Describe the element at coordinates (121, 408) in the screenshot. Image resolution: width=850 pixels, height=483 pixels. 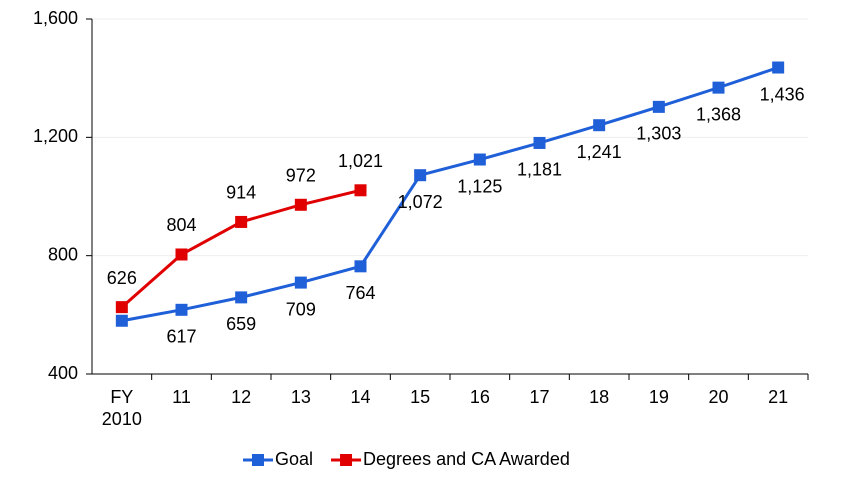
I see `x-tick-label: FY 2010` at that location.